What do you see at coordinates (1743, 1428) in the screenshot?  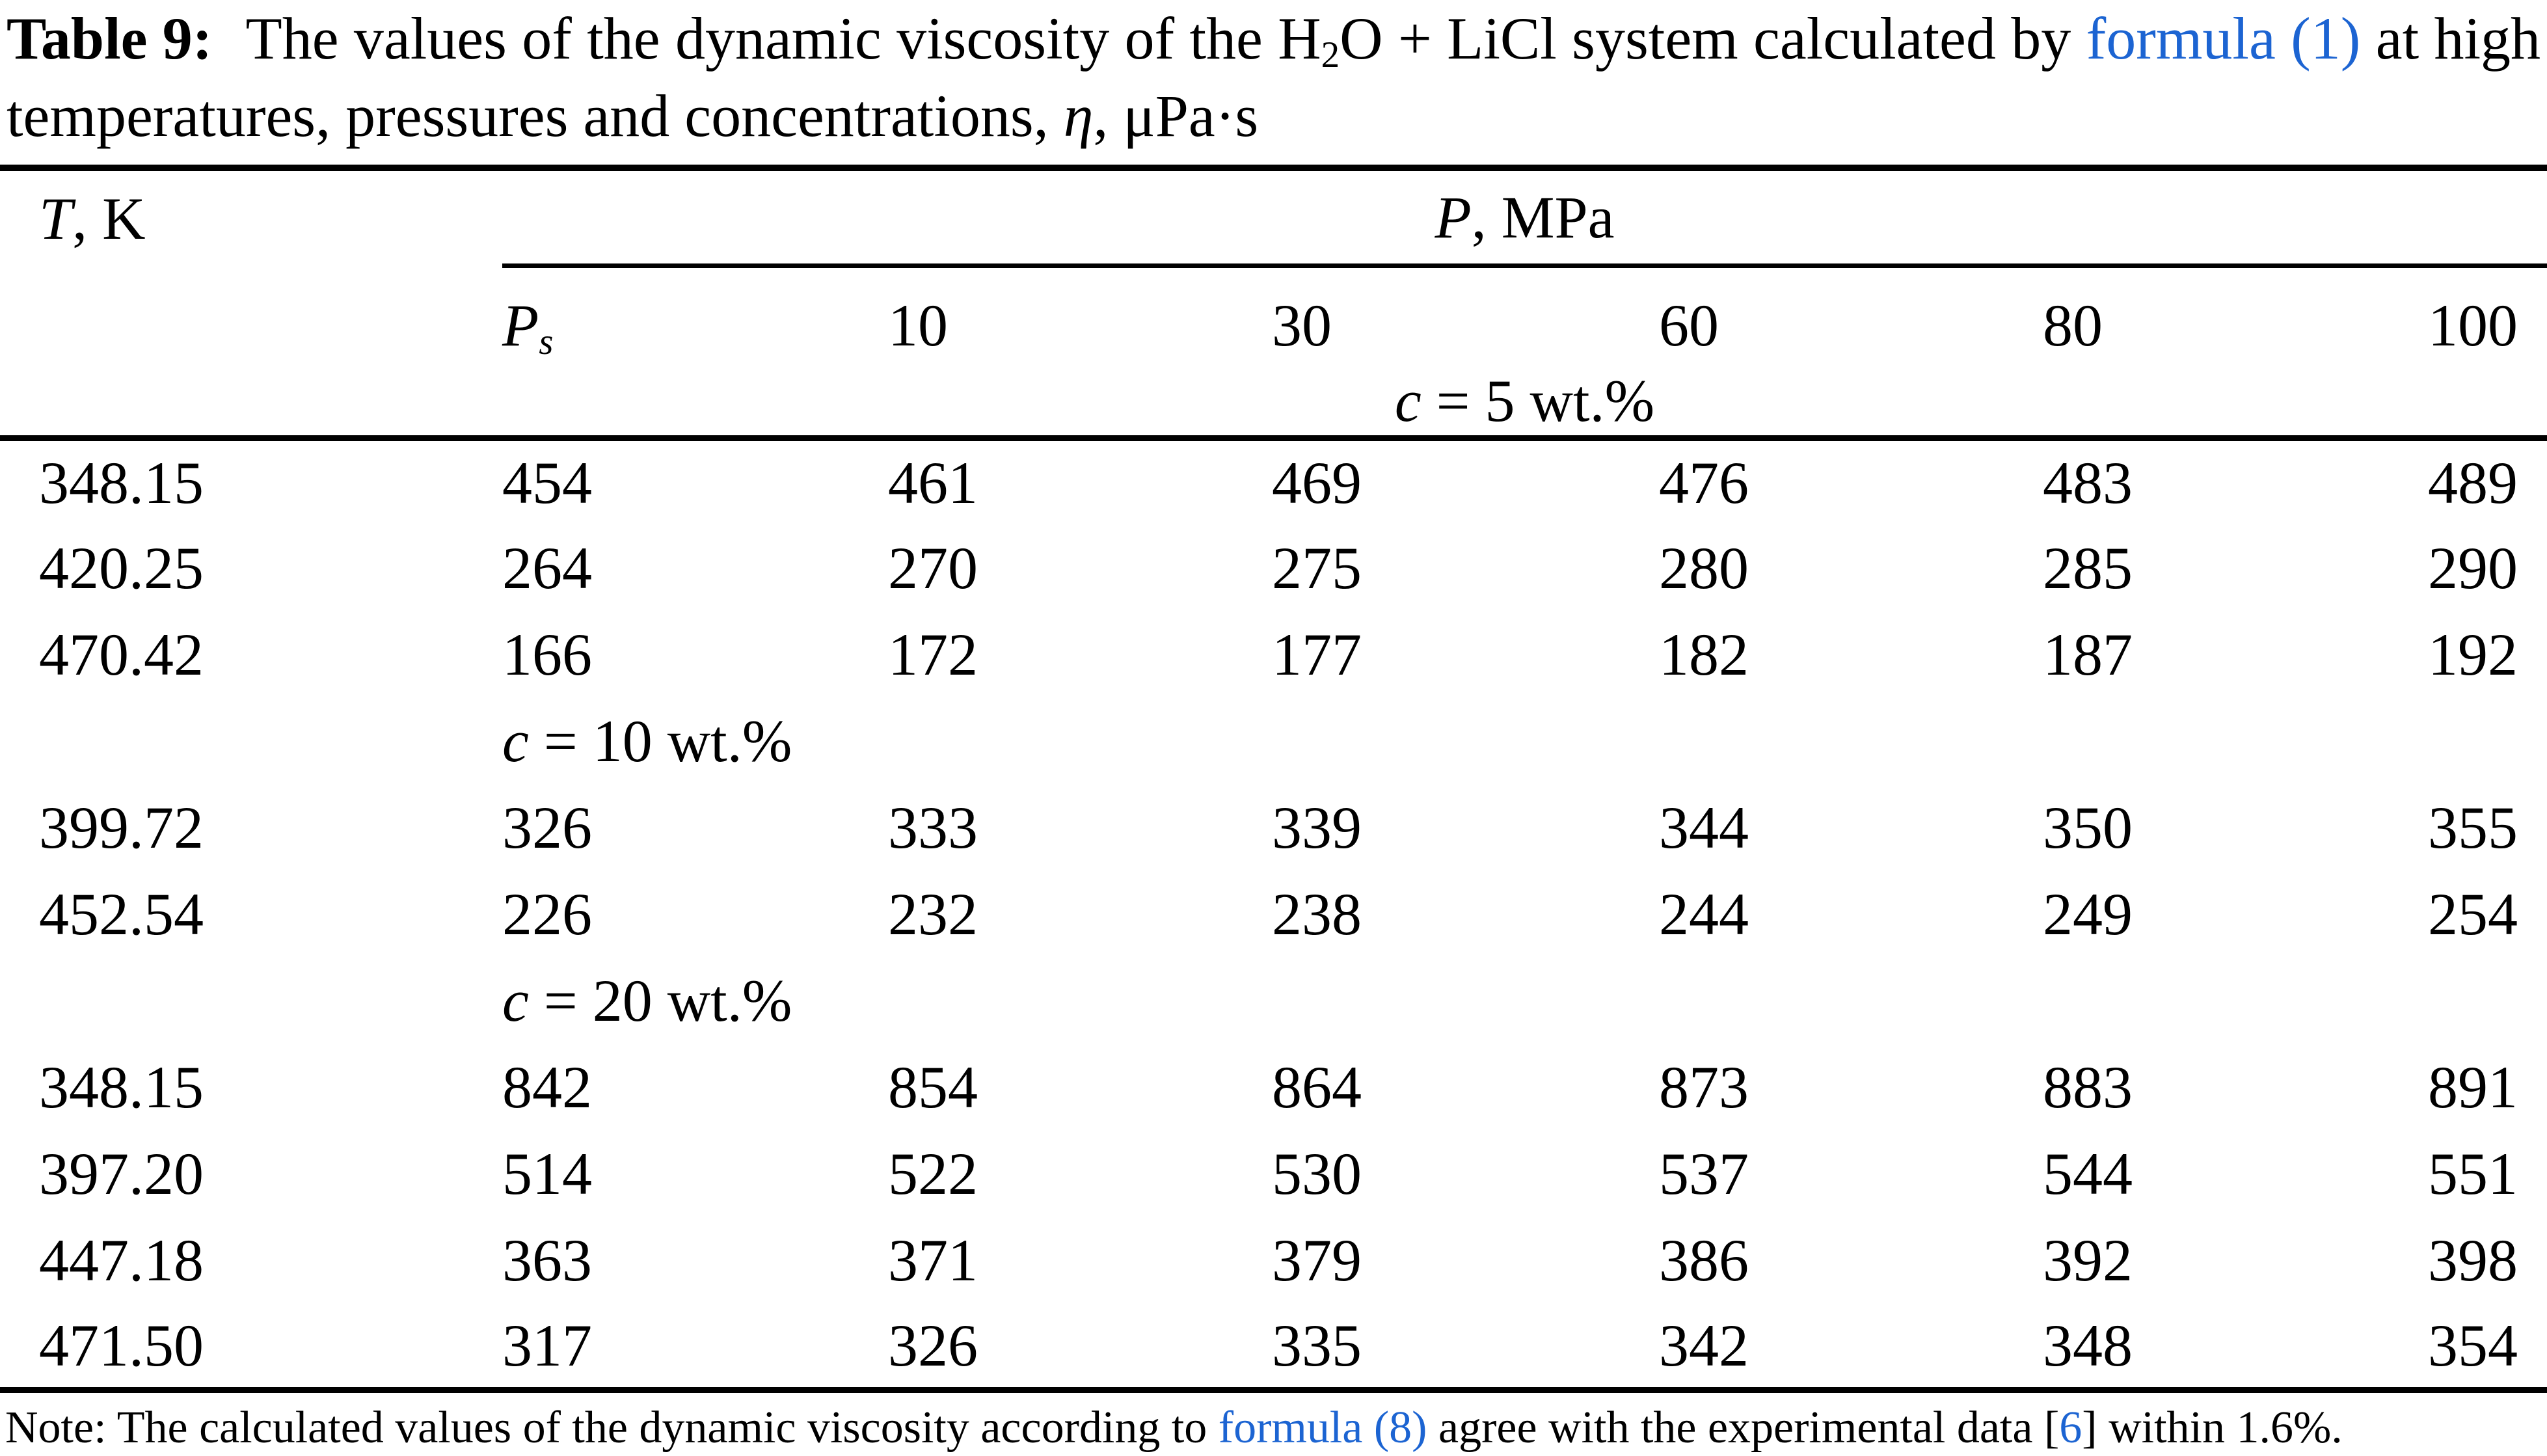 I see `note-text-2: agree with the experimental data [` at bounding box center [1743, 1428].